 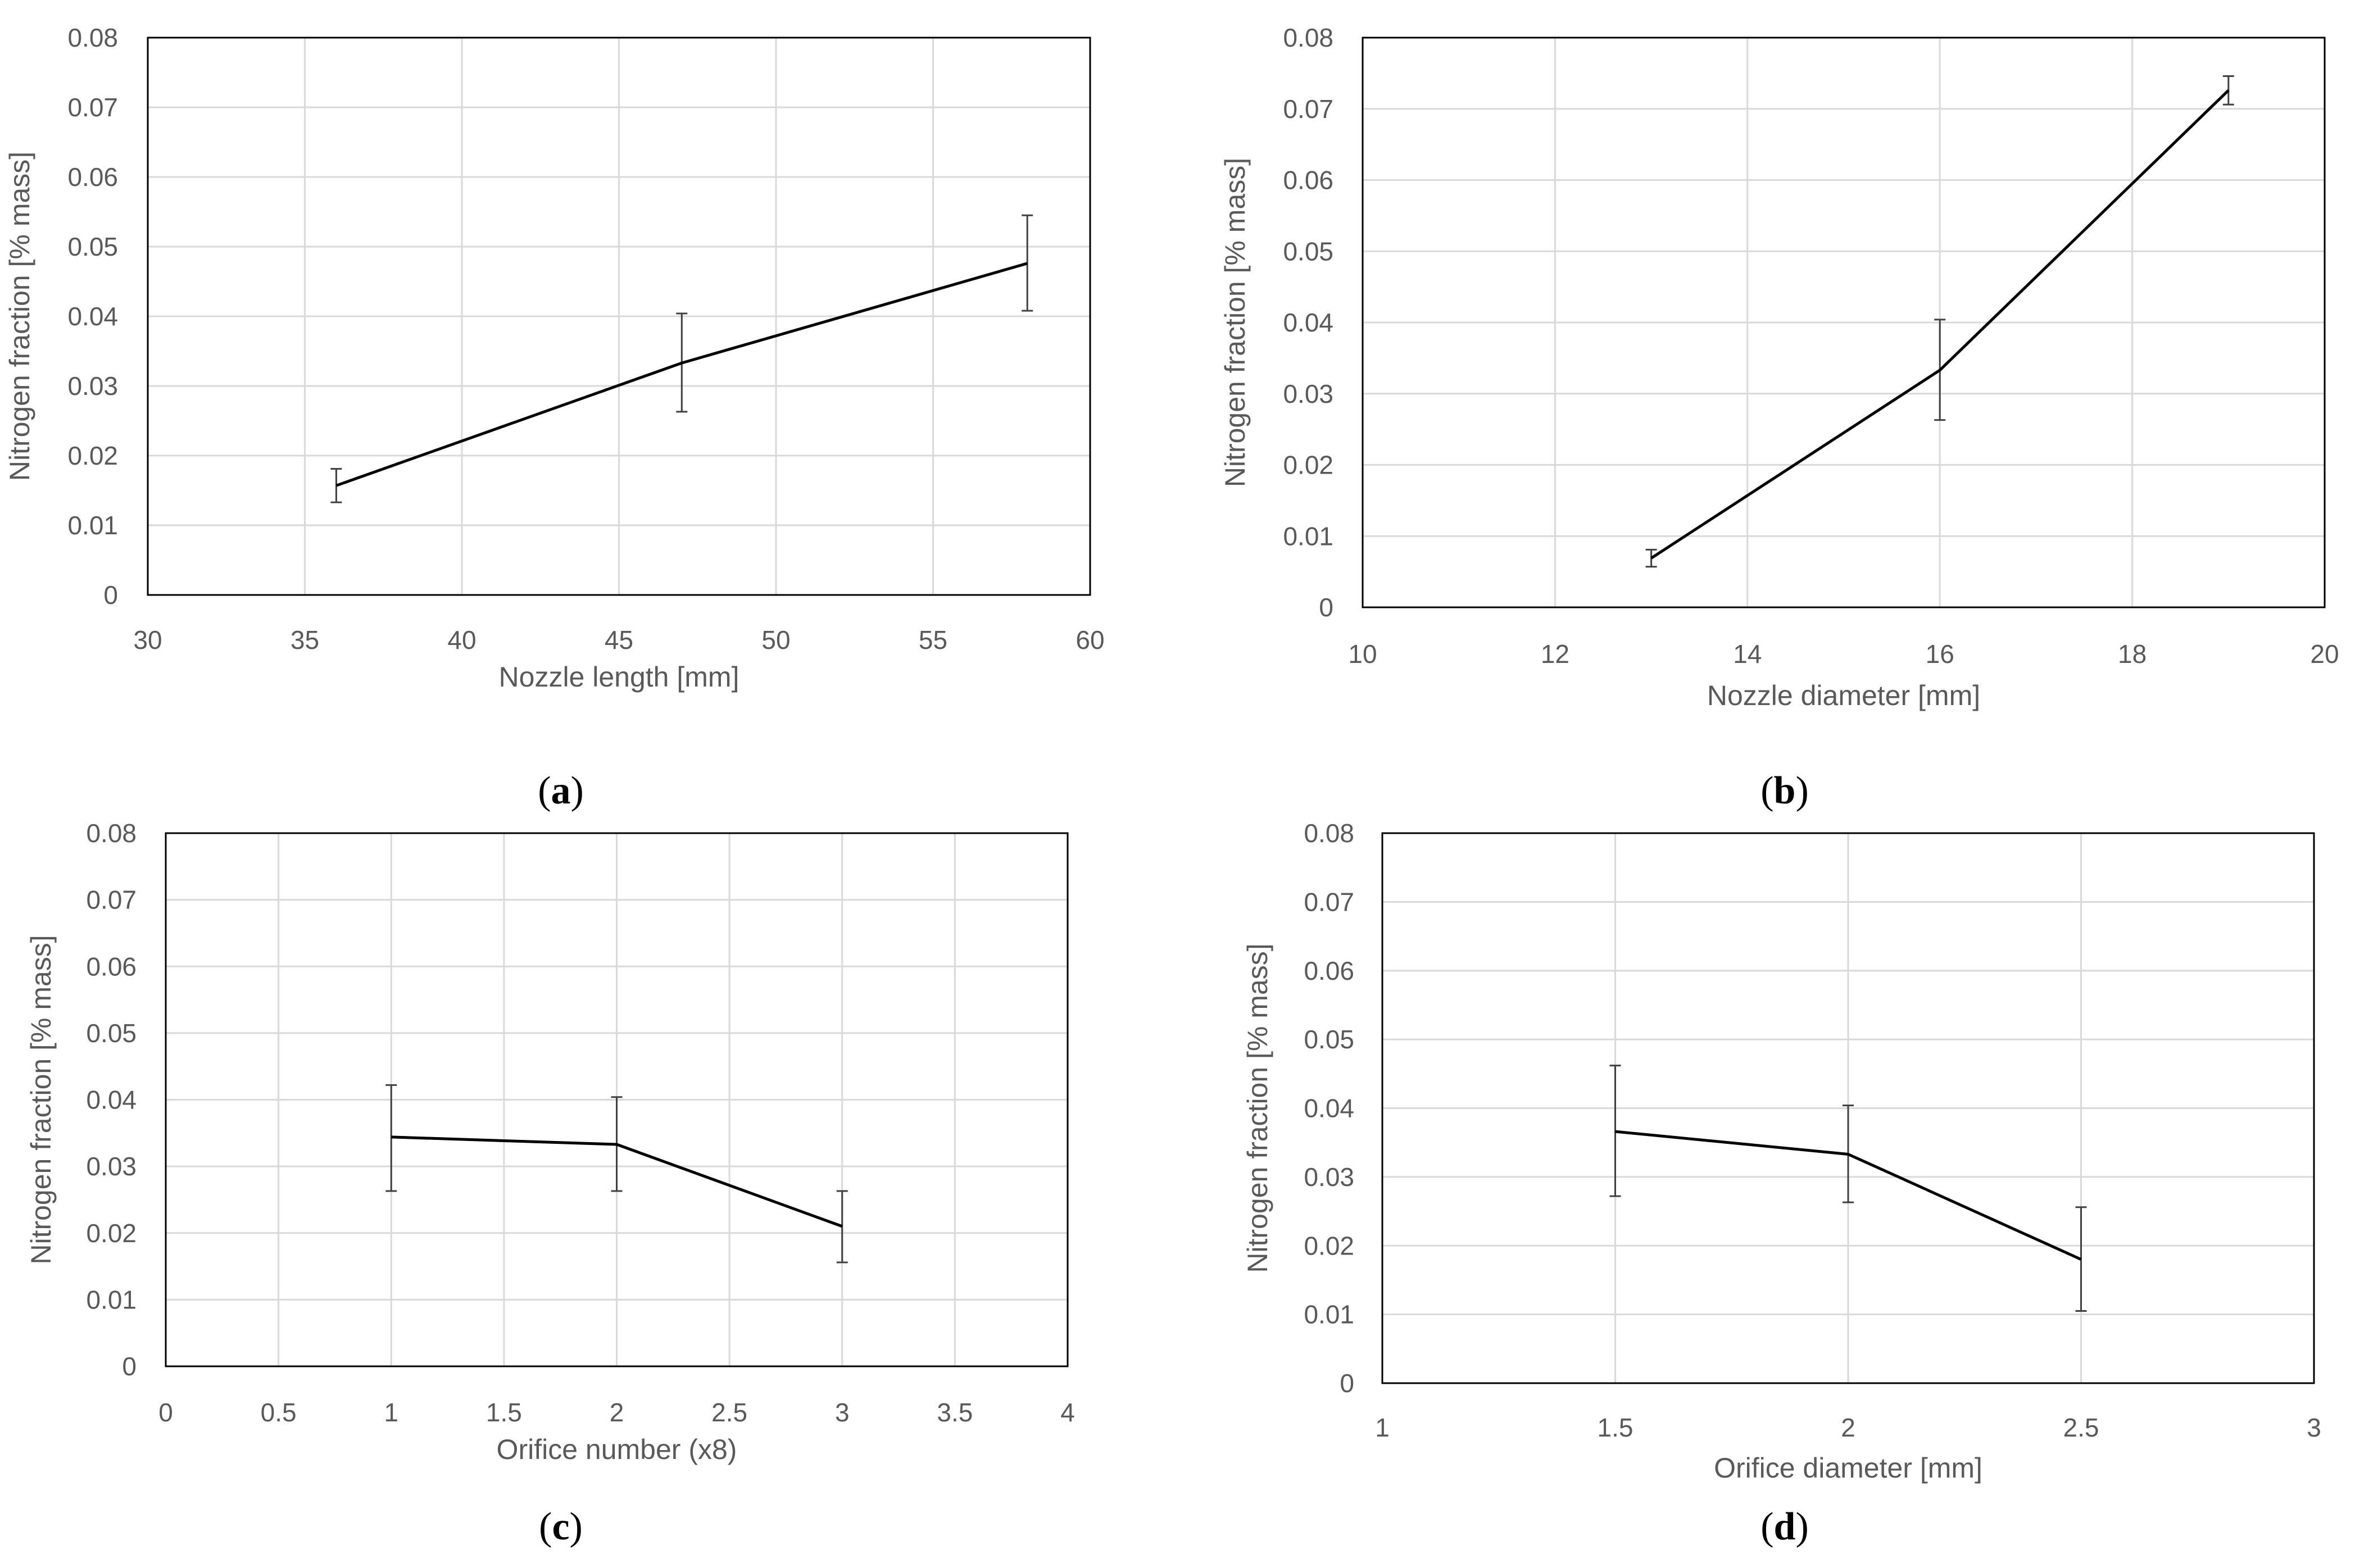 I want to click on x-tick-label: 3.5, so click(x=955, y=1412).